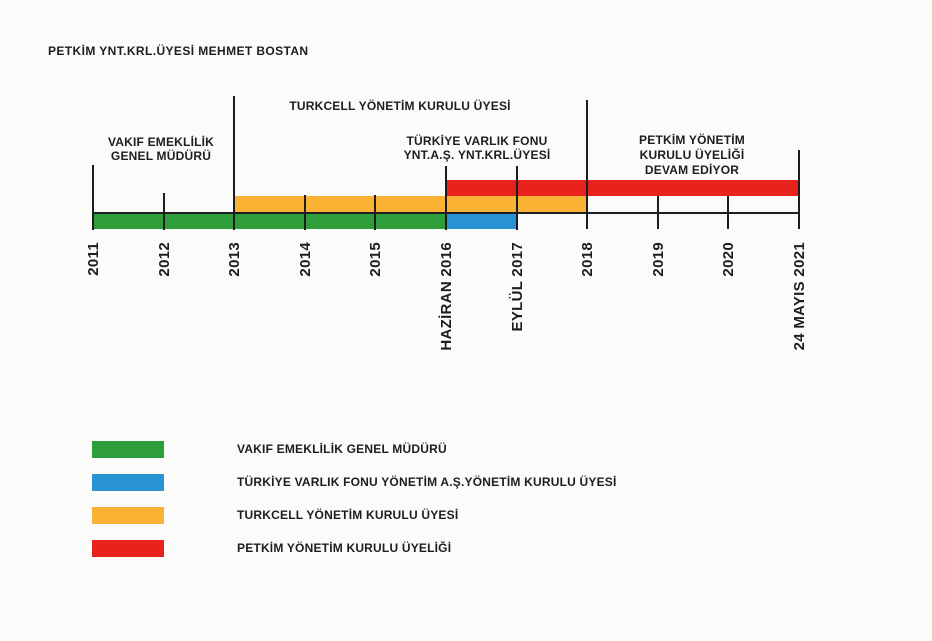 Image resolution: width=932 pixels, height=641 pixels. I want to click on tick-label-24-mayis-2021: 24 MAYIS 2021, so click(799, 296).